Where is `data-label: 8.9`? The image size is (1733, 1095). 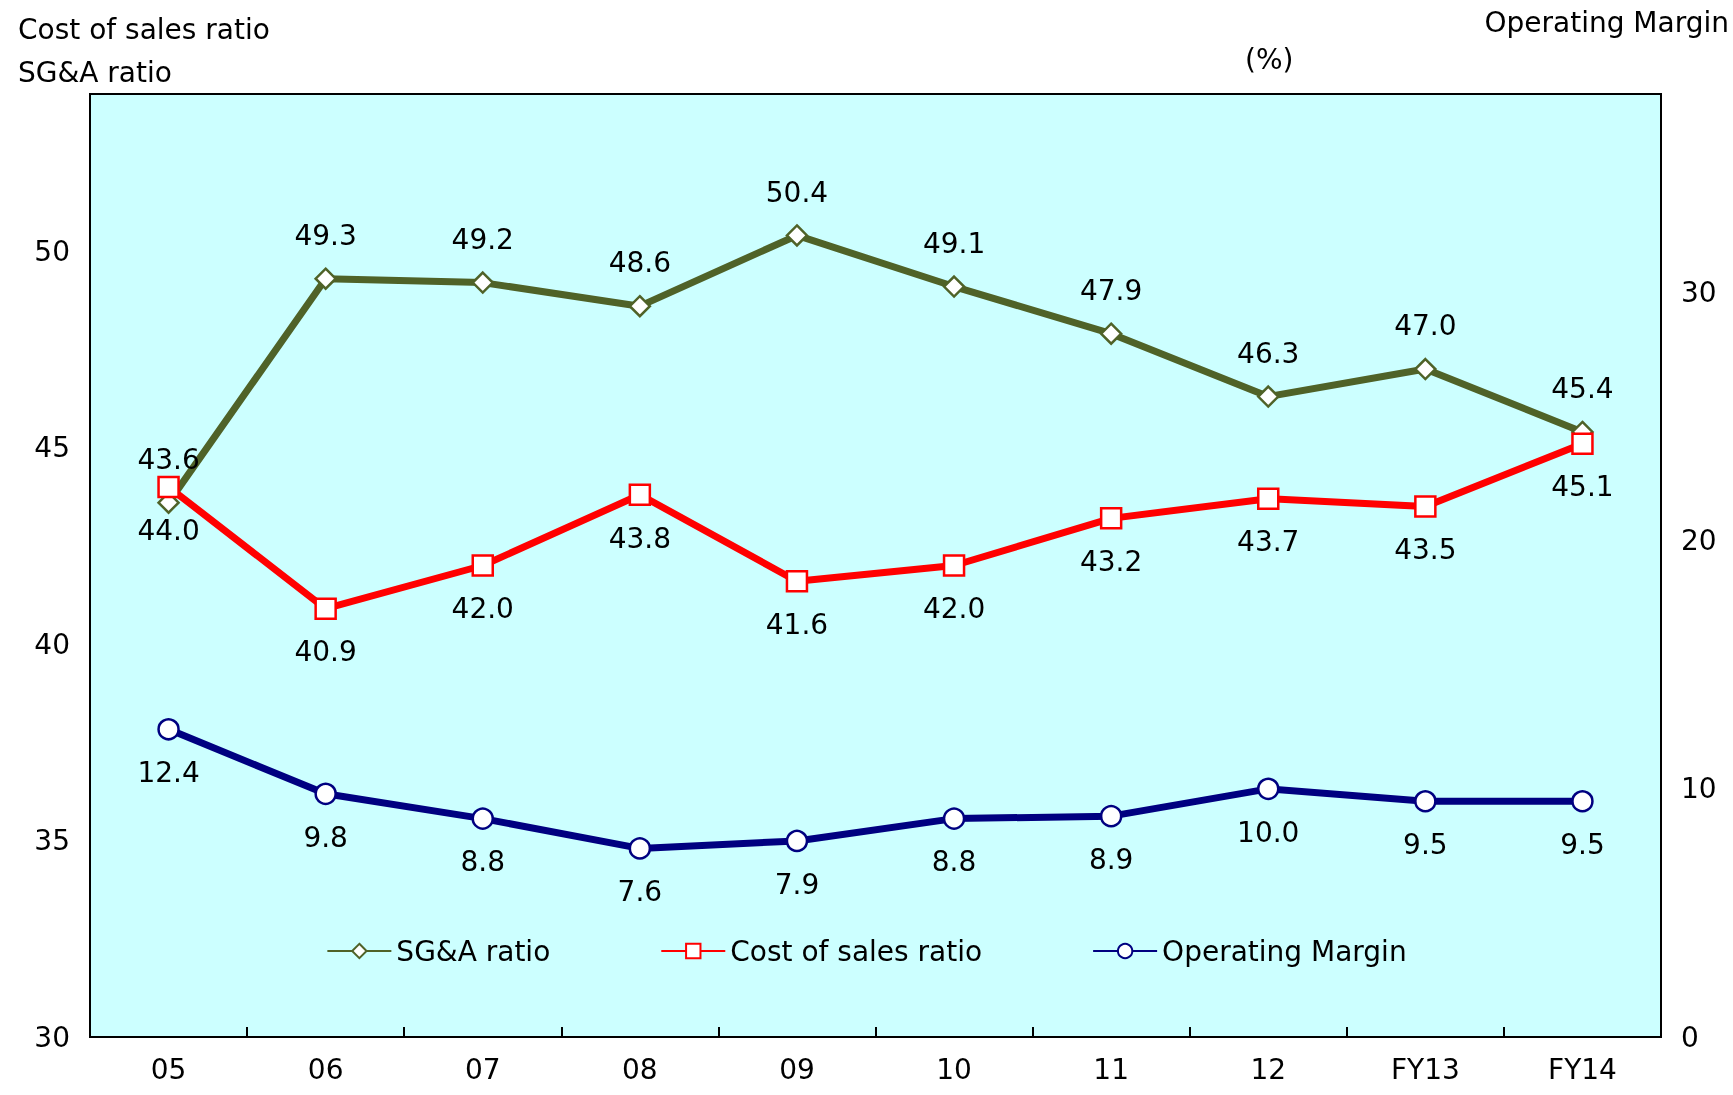
data-label: 8.9 is located at coordinates (1111, 859).